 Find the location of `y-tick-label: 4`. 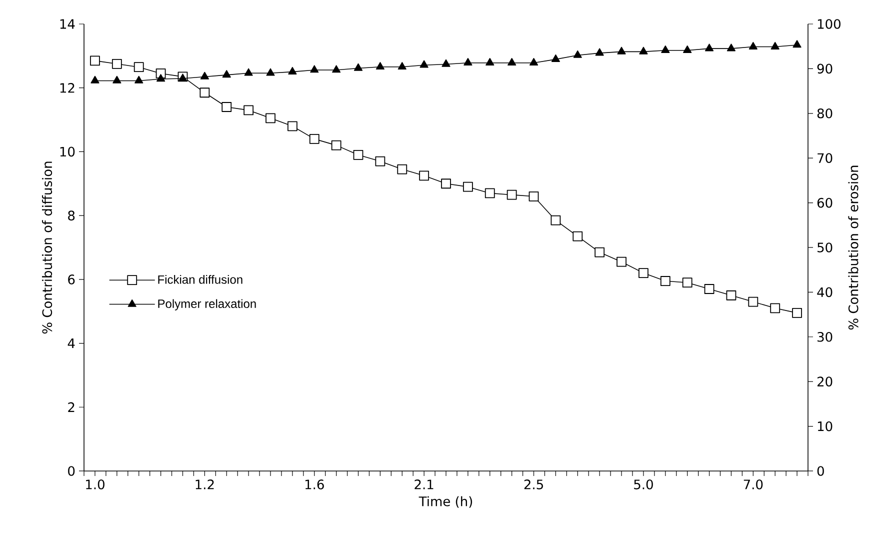

y-tick-label: 4 is located at coordinates (71, 343).